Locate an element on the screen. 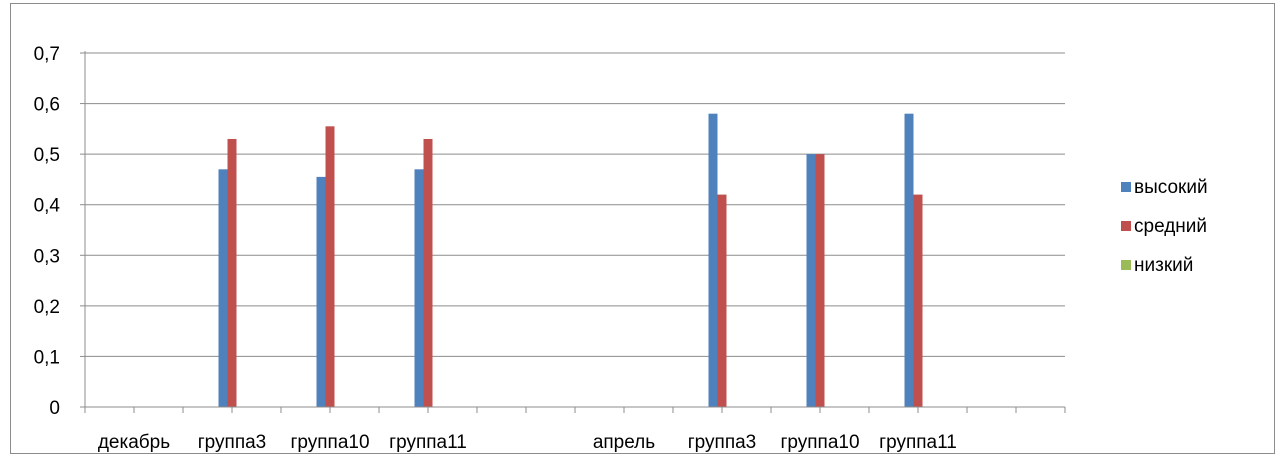  legend-label: низкий is located at coordinates (1163, 265).